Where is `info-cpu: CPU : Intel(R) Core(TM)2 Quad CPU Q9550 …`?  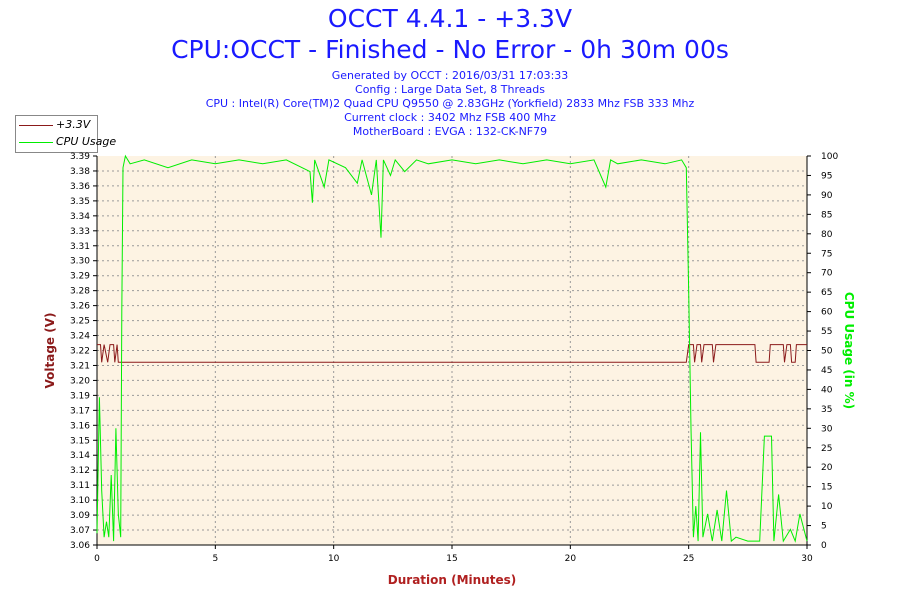 info-cpu: CPU : Intel(R) Core(TM)2 Quad CPU Q9550 … is located at coordinates (450, 103).